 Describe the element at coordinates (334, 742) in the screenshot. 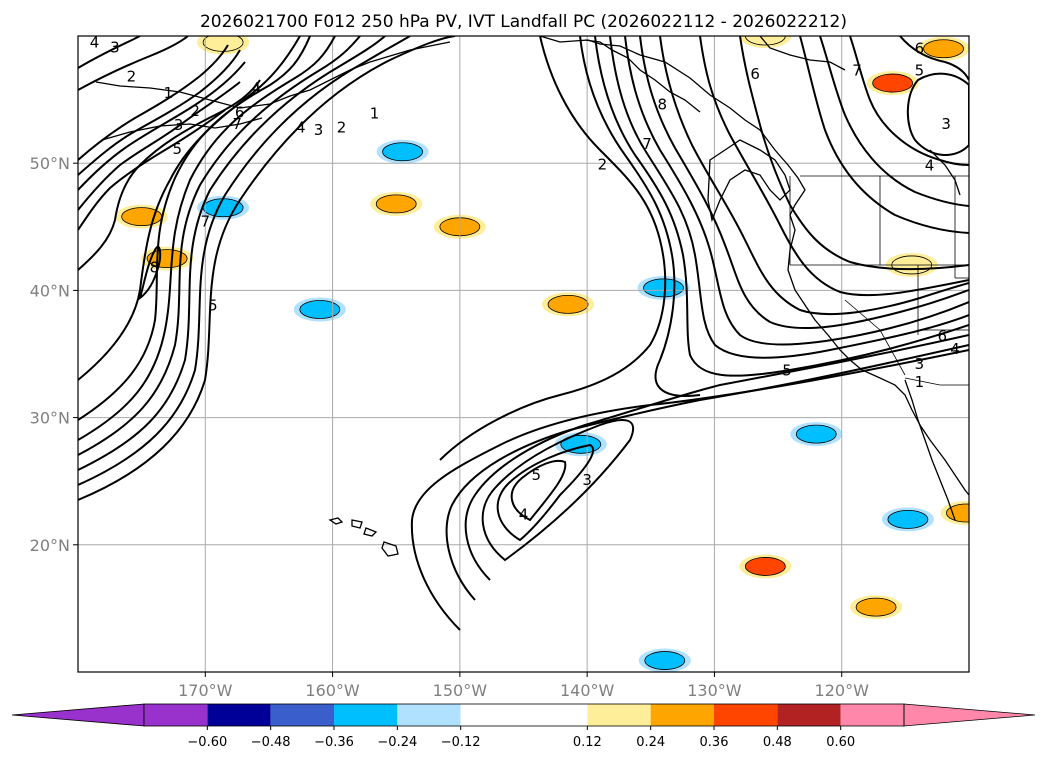

I see `colorbar-tick-label: −0.36` at that location.